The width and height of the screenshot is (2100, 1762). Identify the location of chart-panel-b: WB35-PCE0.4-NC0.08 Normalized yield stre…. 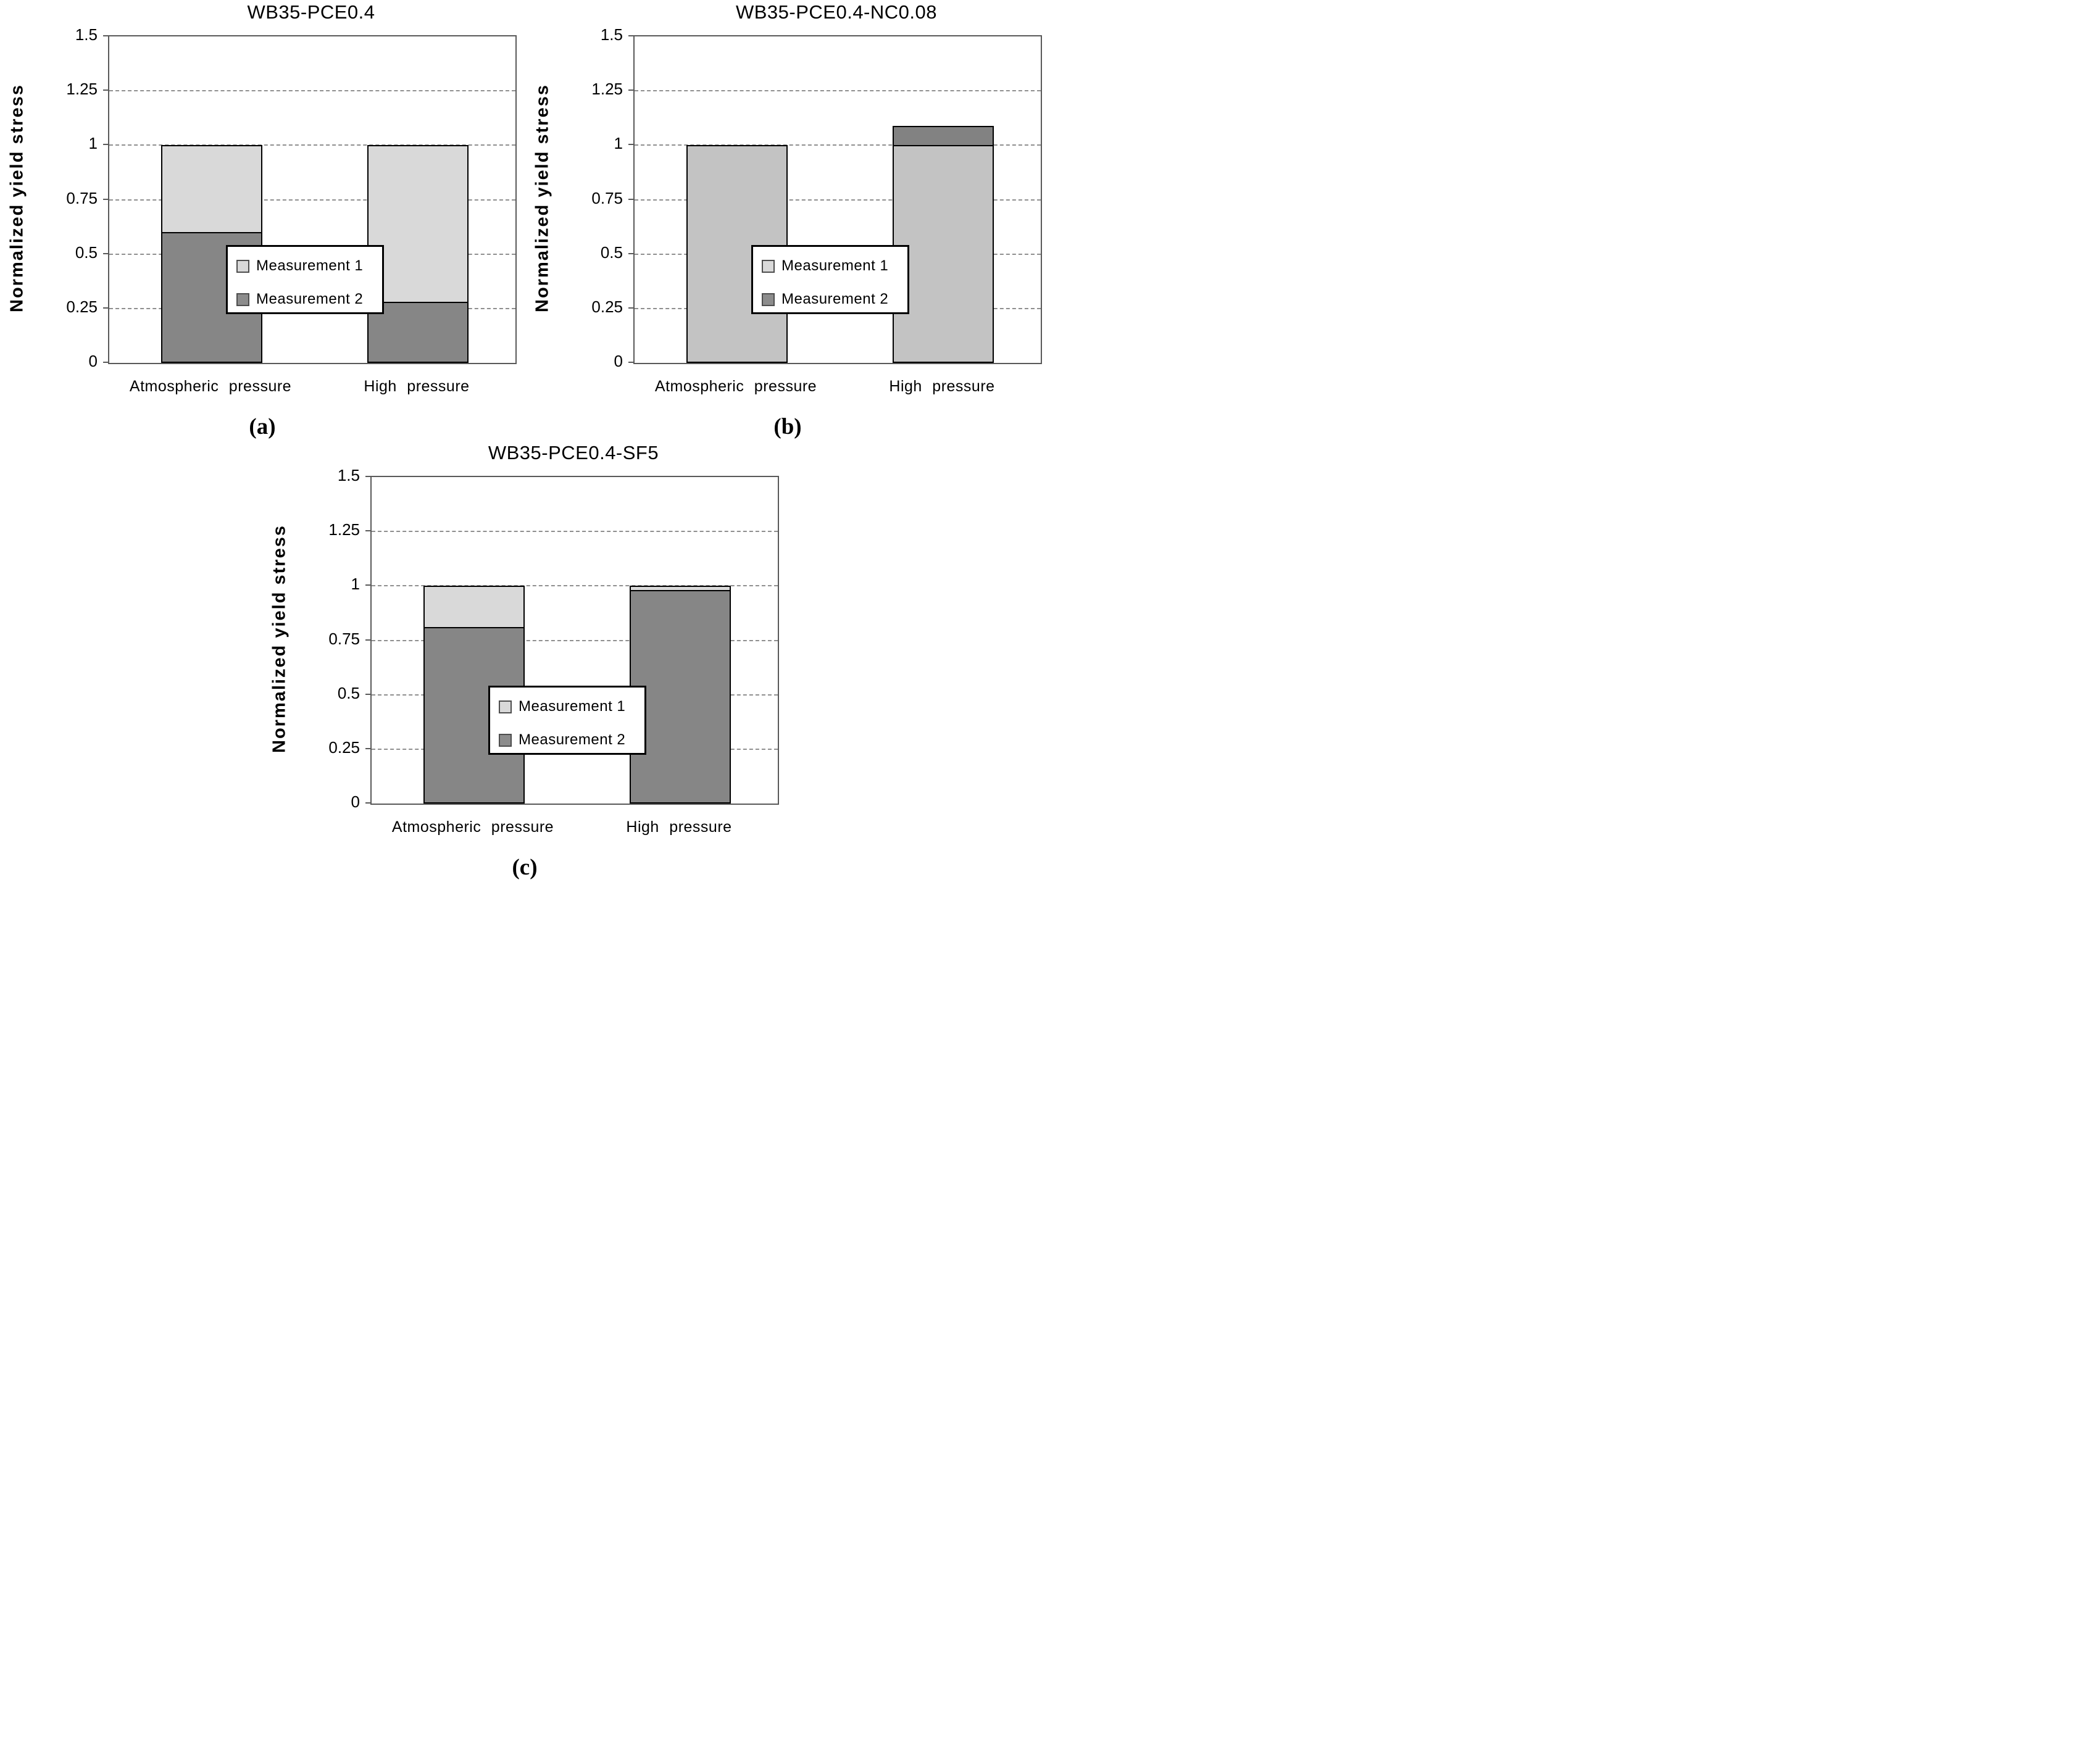
(787, 220).